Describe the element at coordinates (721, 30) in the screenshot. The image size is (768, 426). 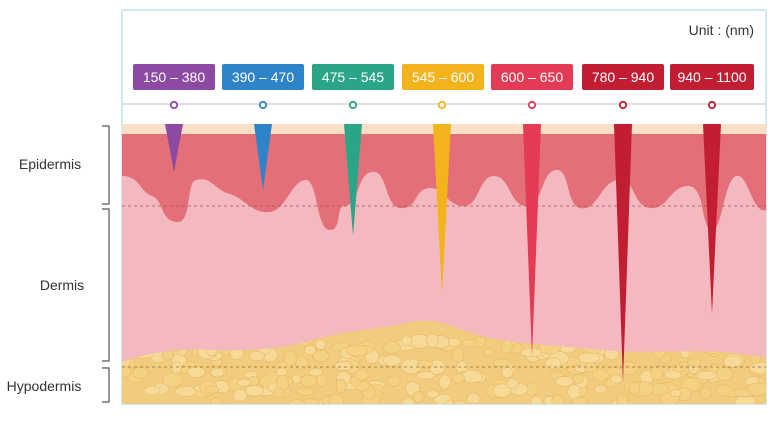
I see `unit-label: Unit : (nm)` at that location.